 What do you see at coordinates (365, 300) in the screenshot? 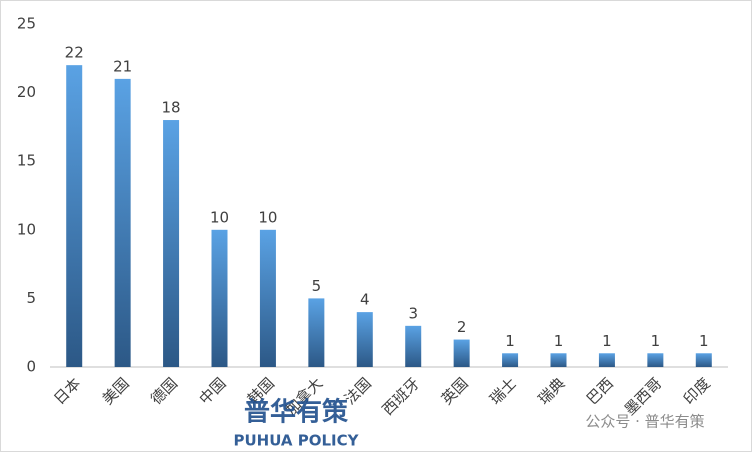
I see `data-label: 4` at bounding box center [365, 300].